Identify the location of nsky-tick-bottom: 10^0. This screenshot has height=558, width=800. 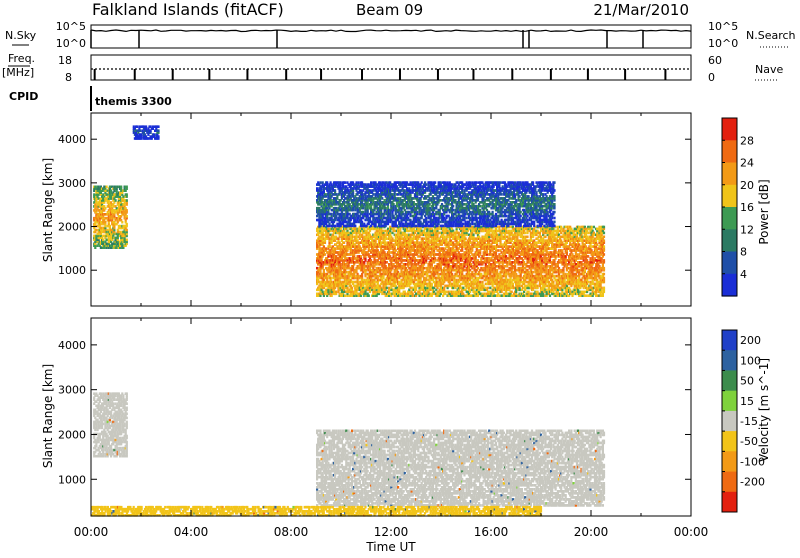
(71, 43).